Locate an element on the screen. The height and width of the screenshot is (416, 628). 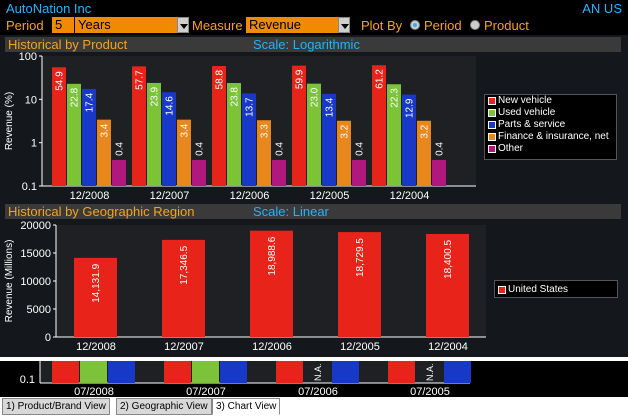
data-label: 14,131.9 is located at coordinates (96, 282).